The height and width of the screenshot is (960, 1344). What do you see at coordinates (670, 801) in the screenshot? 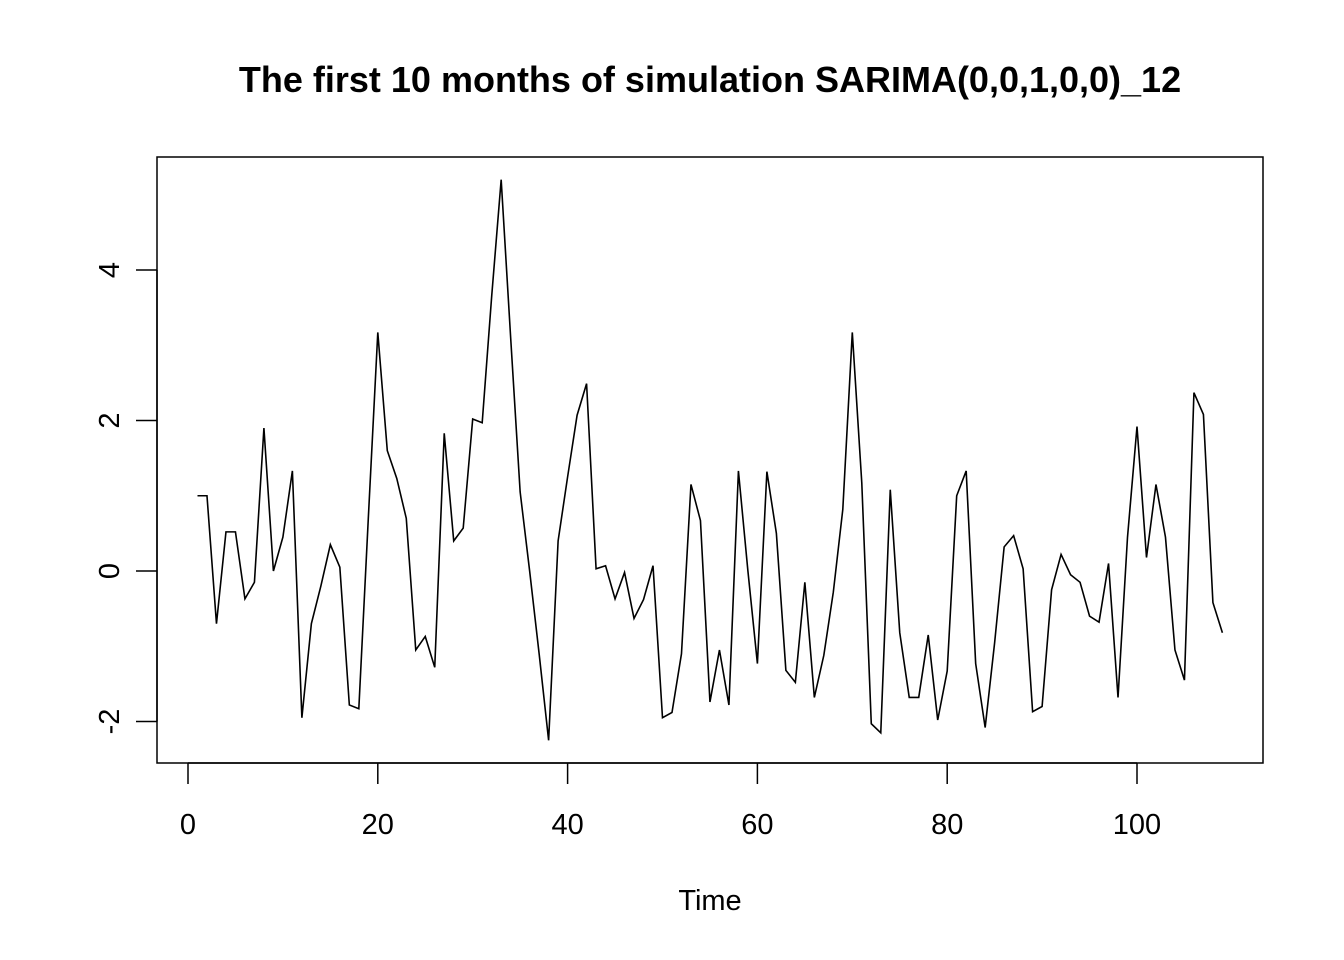
I see `x-axis: 0 20 40 60 80 100` at bounding box center [670, 801].